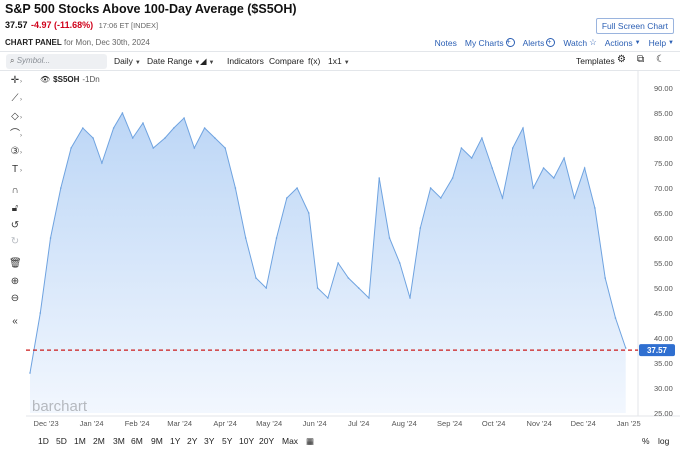  What do you see at coordinates (99, 441) in the screenshot?
I see `range-2m-button: 2M` at bounding box center [99, 441].